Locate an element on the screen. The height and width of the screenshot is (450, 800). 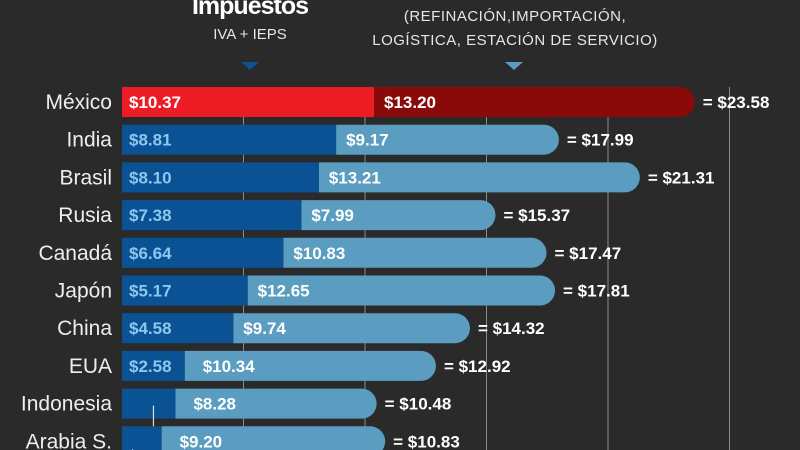
bar-row: Brasil $8.10 $13.21 = $21.31 is located at coordinates (387, 177).